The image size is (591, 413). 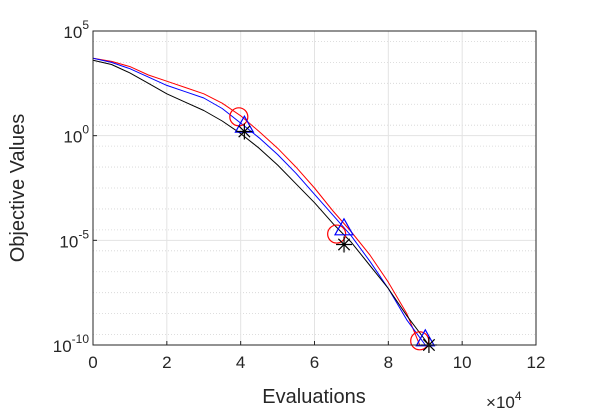 I want to click on y-tick-label: 10⁰, so click(x=76, y=135).